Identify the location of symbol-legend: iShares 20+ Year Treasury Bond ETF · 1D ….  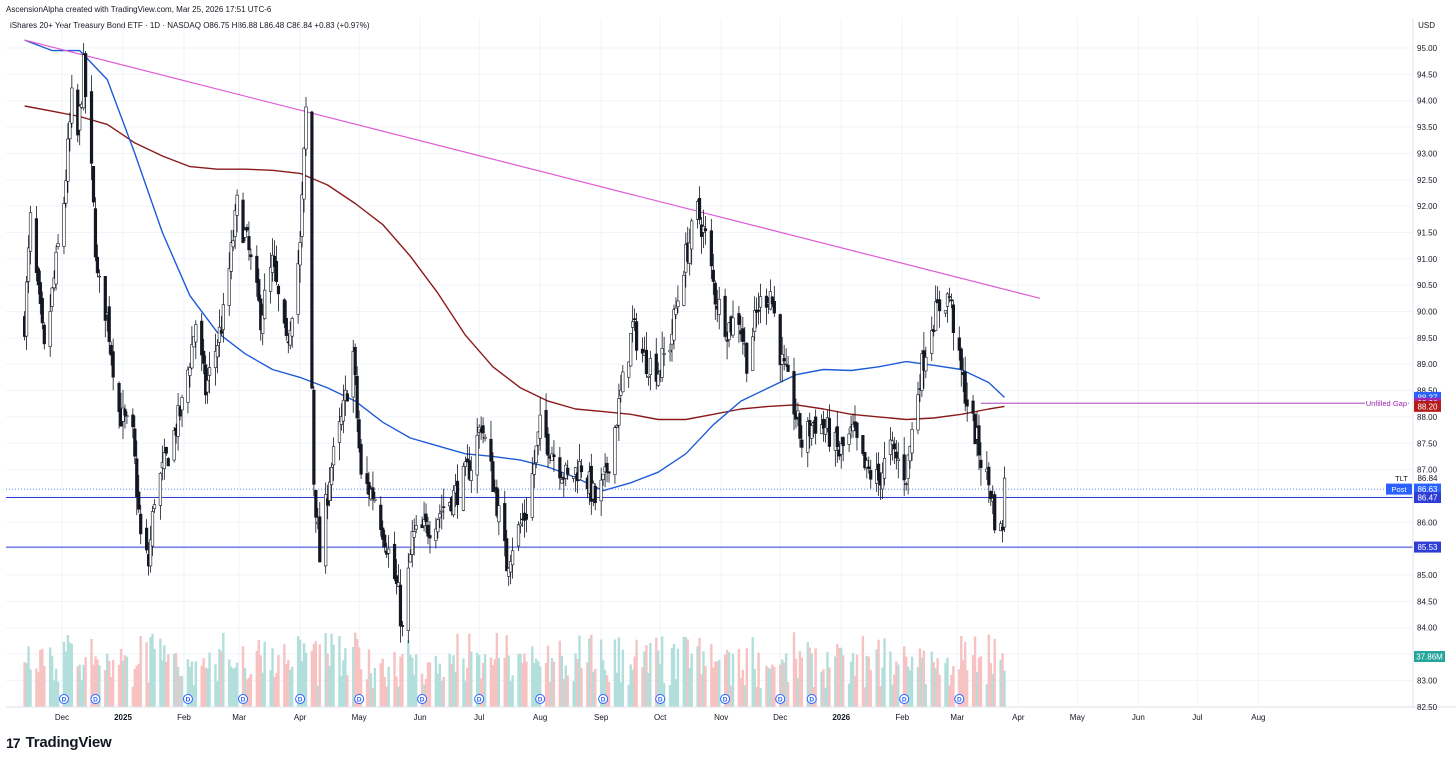
(190, 25).